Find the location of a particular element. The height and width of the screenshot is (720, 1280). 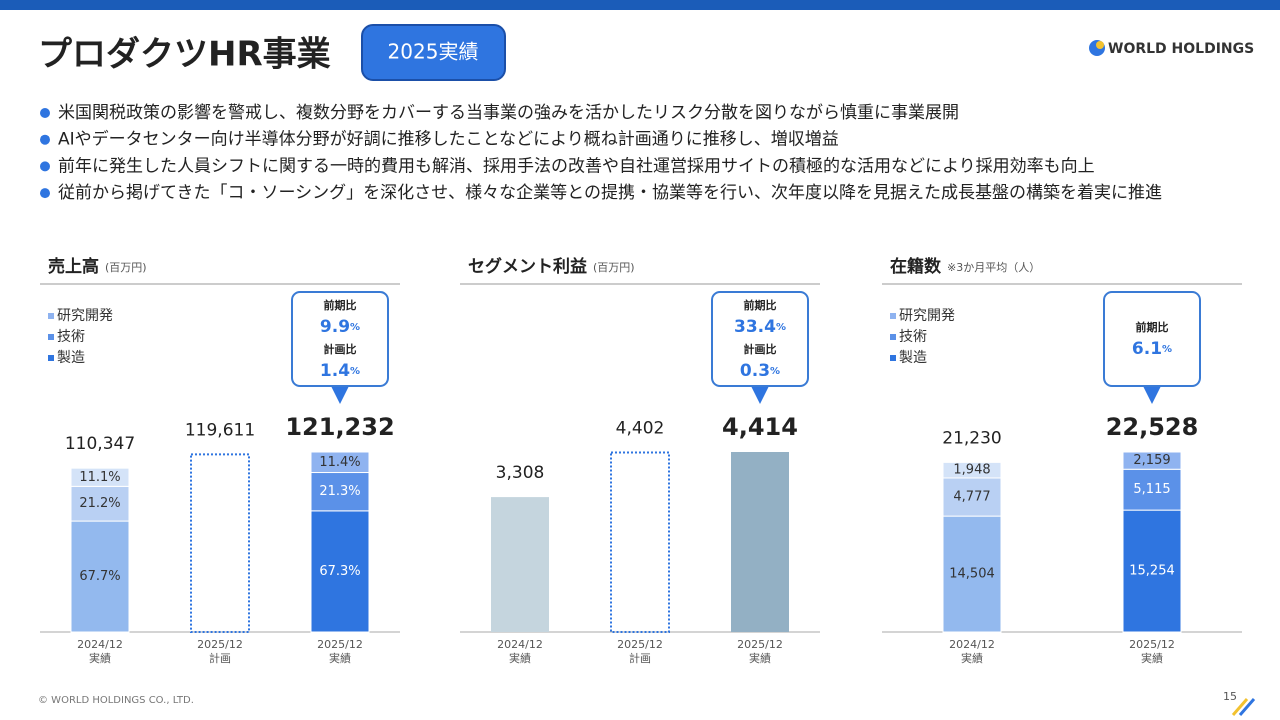

chart-subtitle: ※3か月平均（人） is located at coordinates (993, 267).